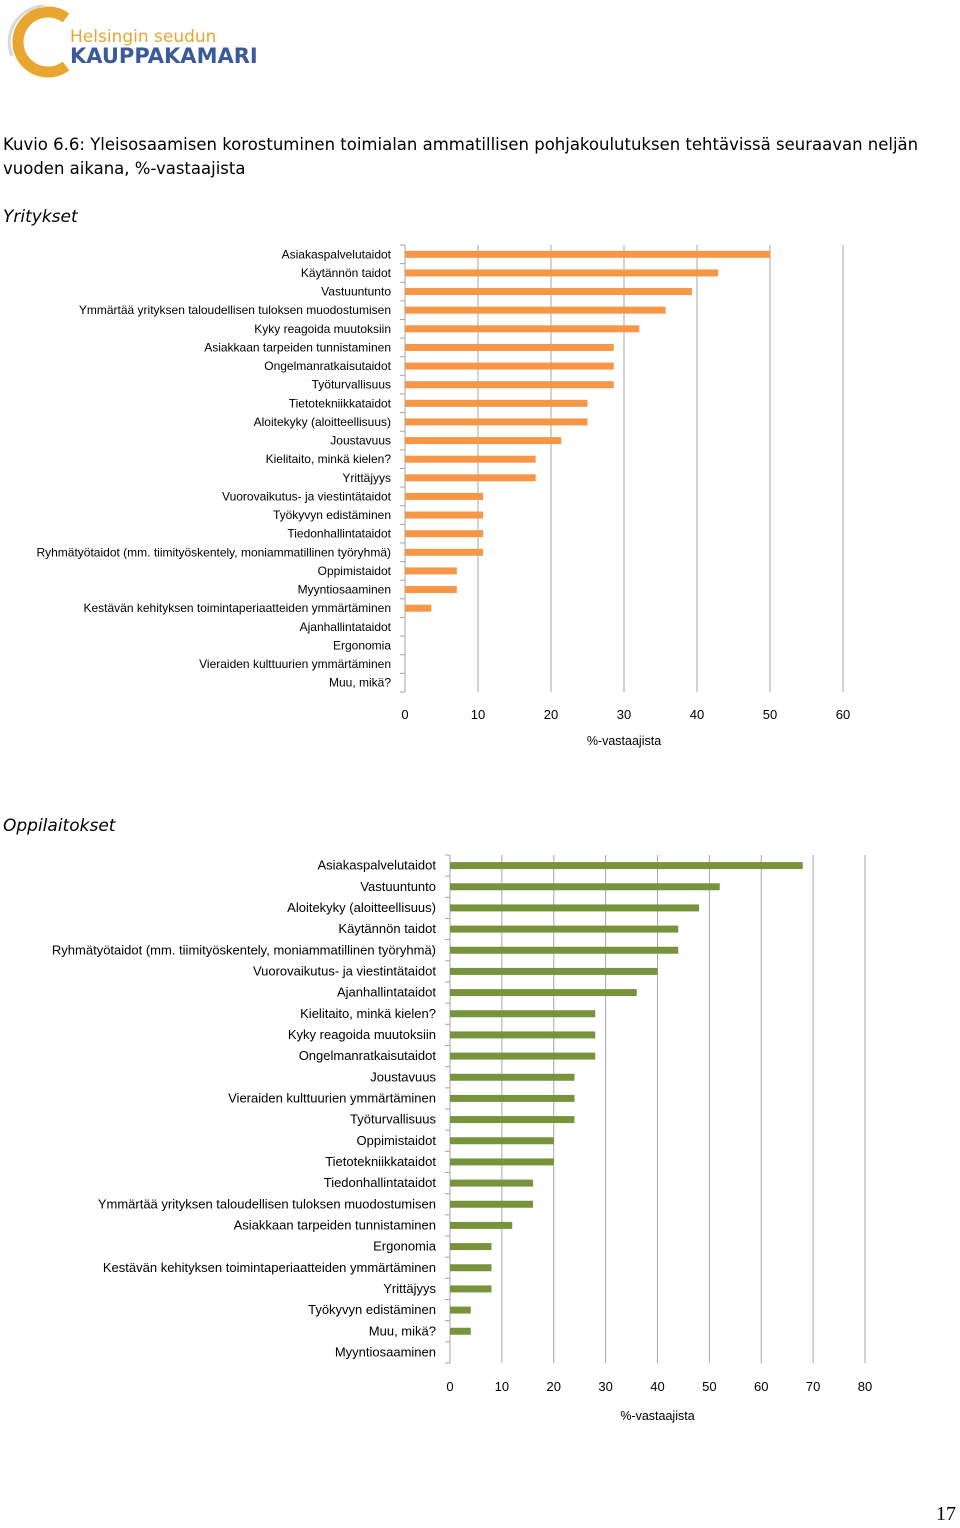 The image size is (960, 1528). I want to click on companies-section-title: Yritykset, so click(40, 217).